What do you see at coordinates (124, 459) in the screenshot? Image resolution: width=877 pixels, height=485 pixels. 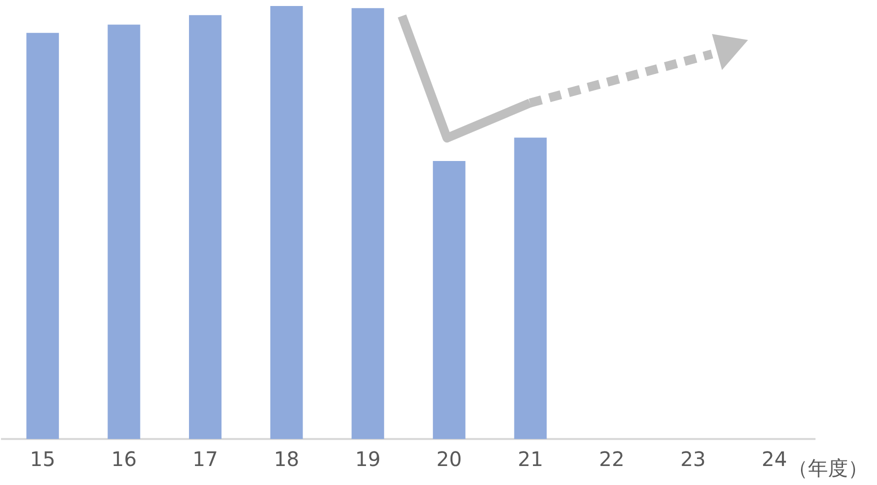 I see `x-tick-label: 16` at bounding box center [124, 459].